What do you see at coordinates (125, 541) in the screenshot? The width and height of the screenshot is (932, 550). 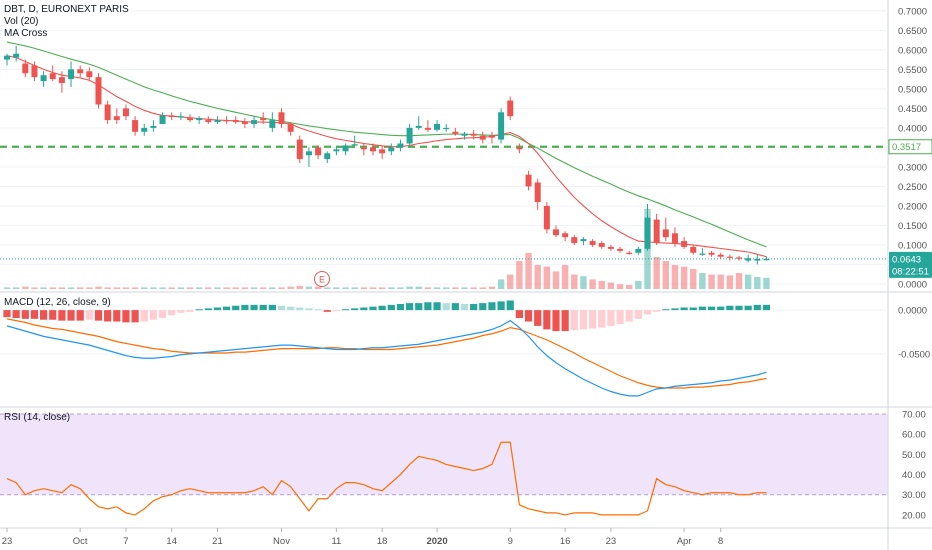 I see `time-tick-label: 7` at bounding box center [125, 541].